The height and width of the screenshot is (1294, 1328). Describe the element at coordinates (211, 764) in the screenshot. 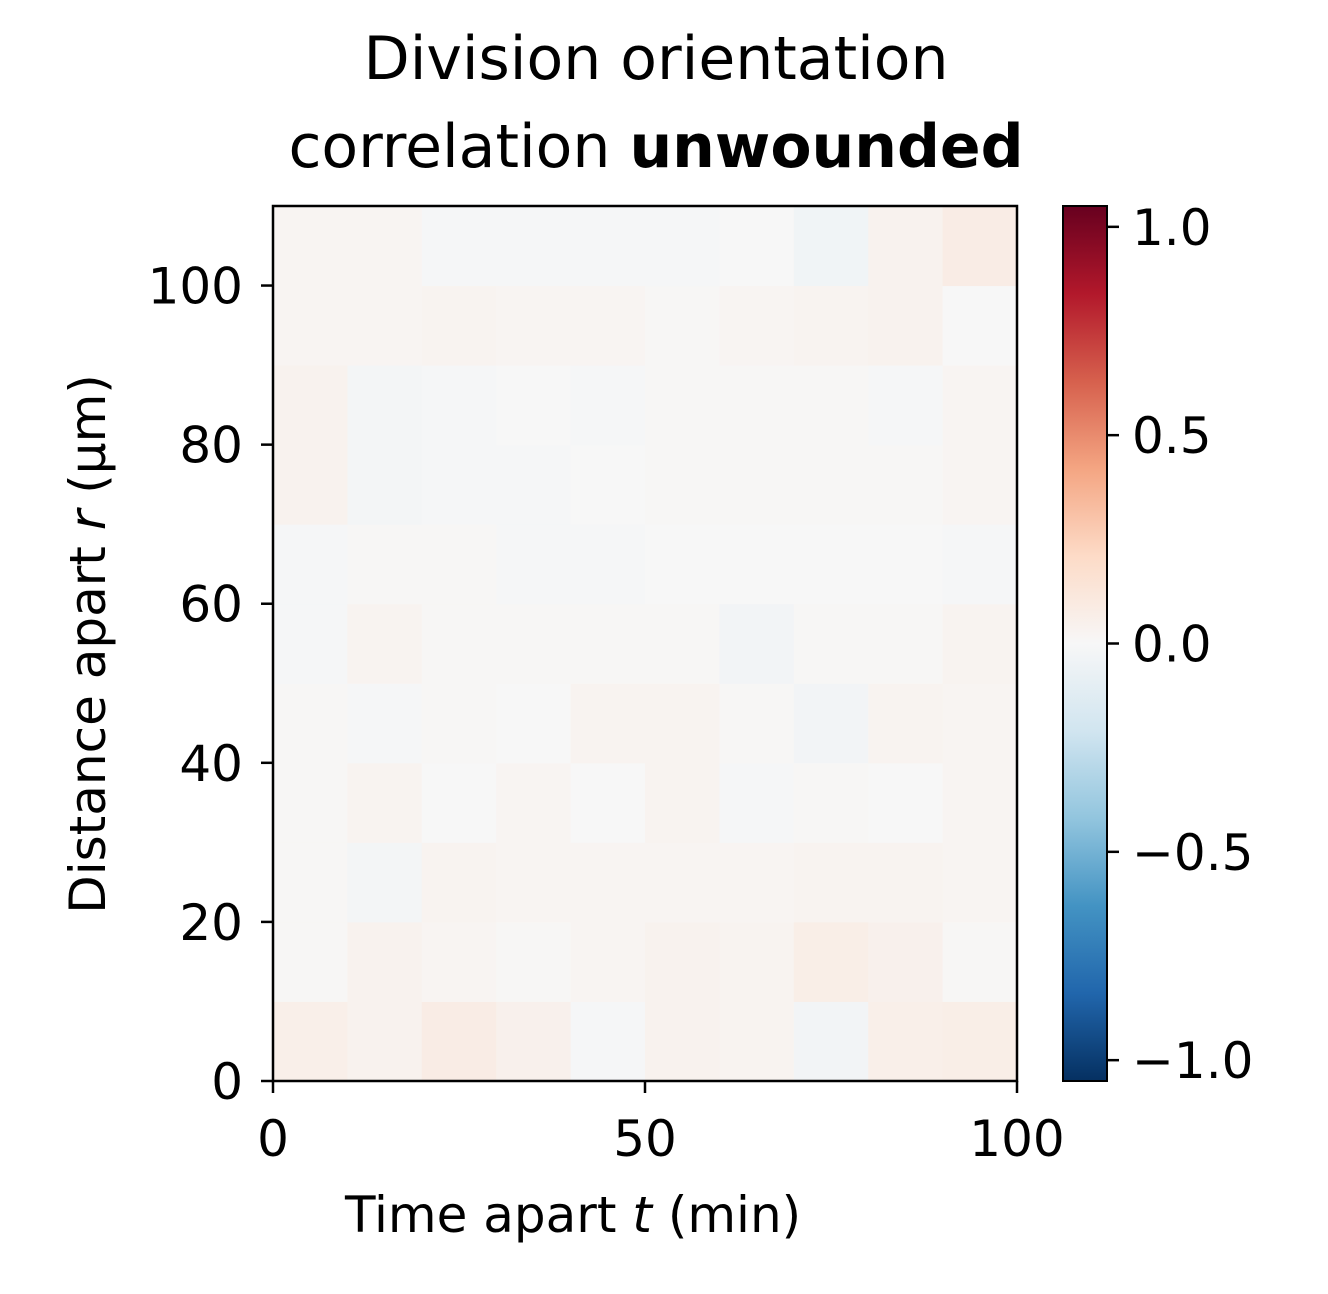

I see `y-tick-label: 40` at that location.